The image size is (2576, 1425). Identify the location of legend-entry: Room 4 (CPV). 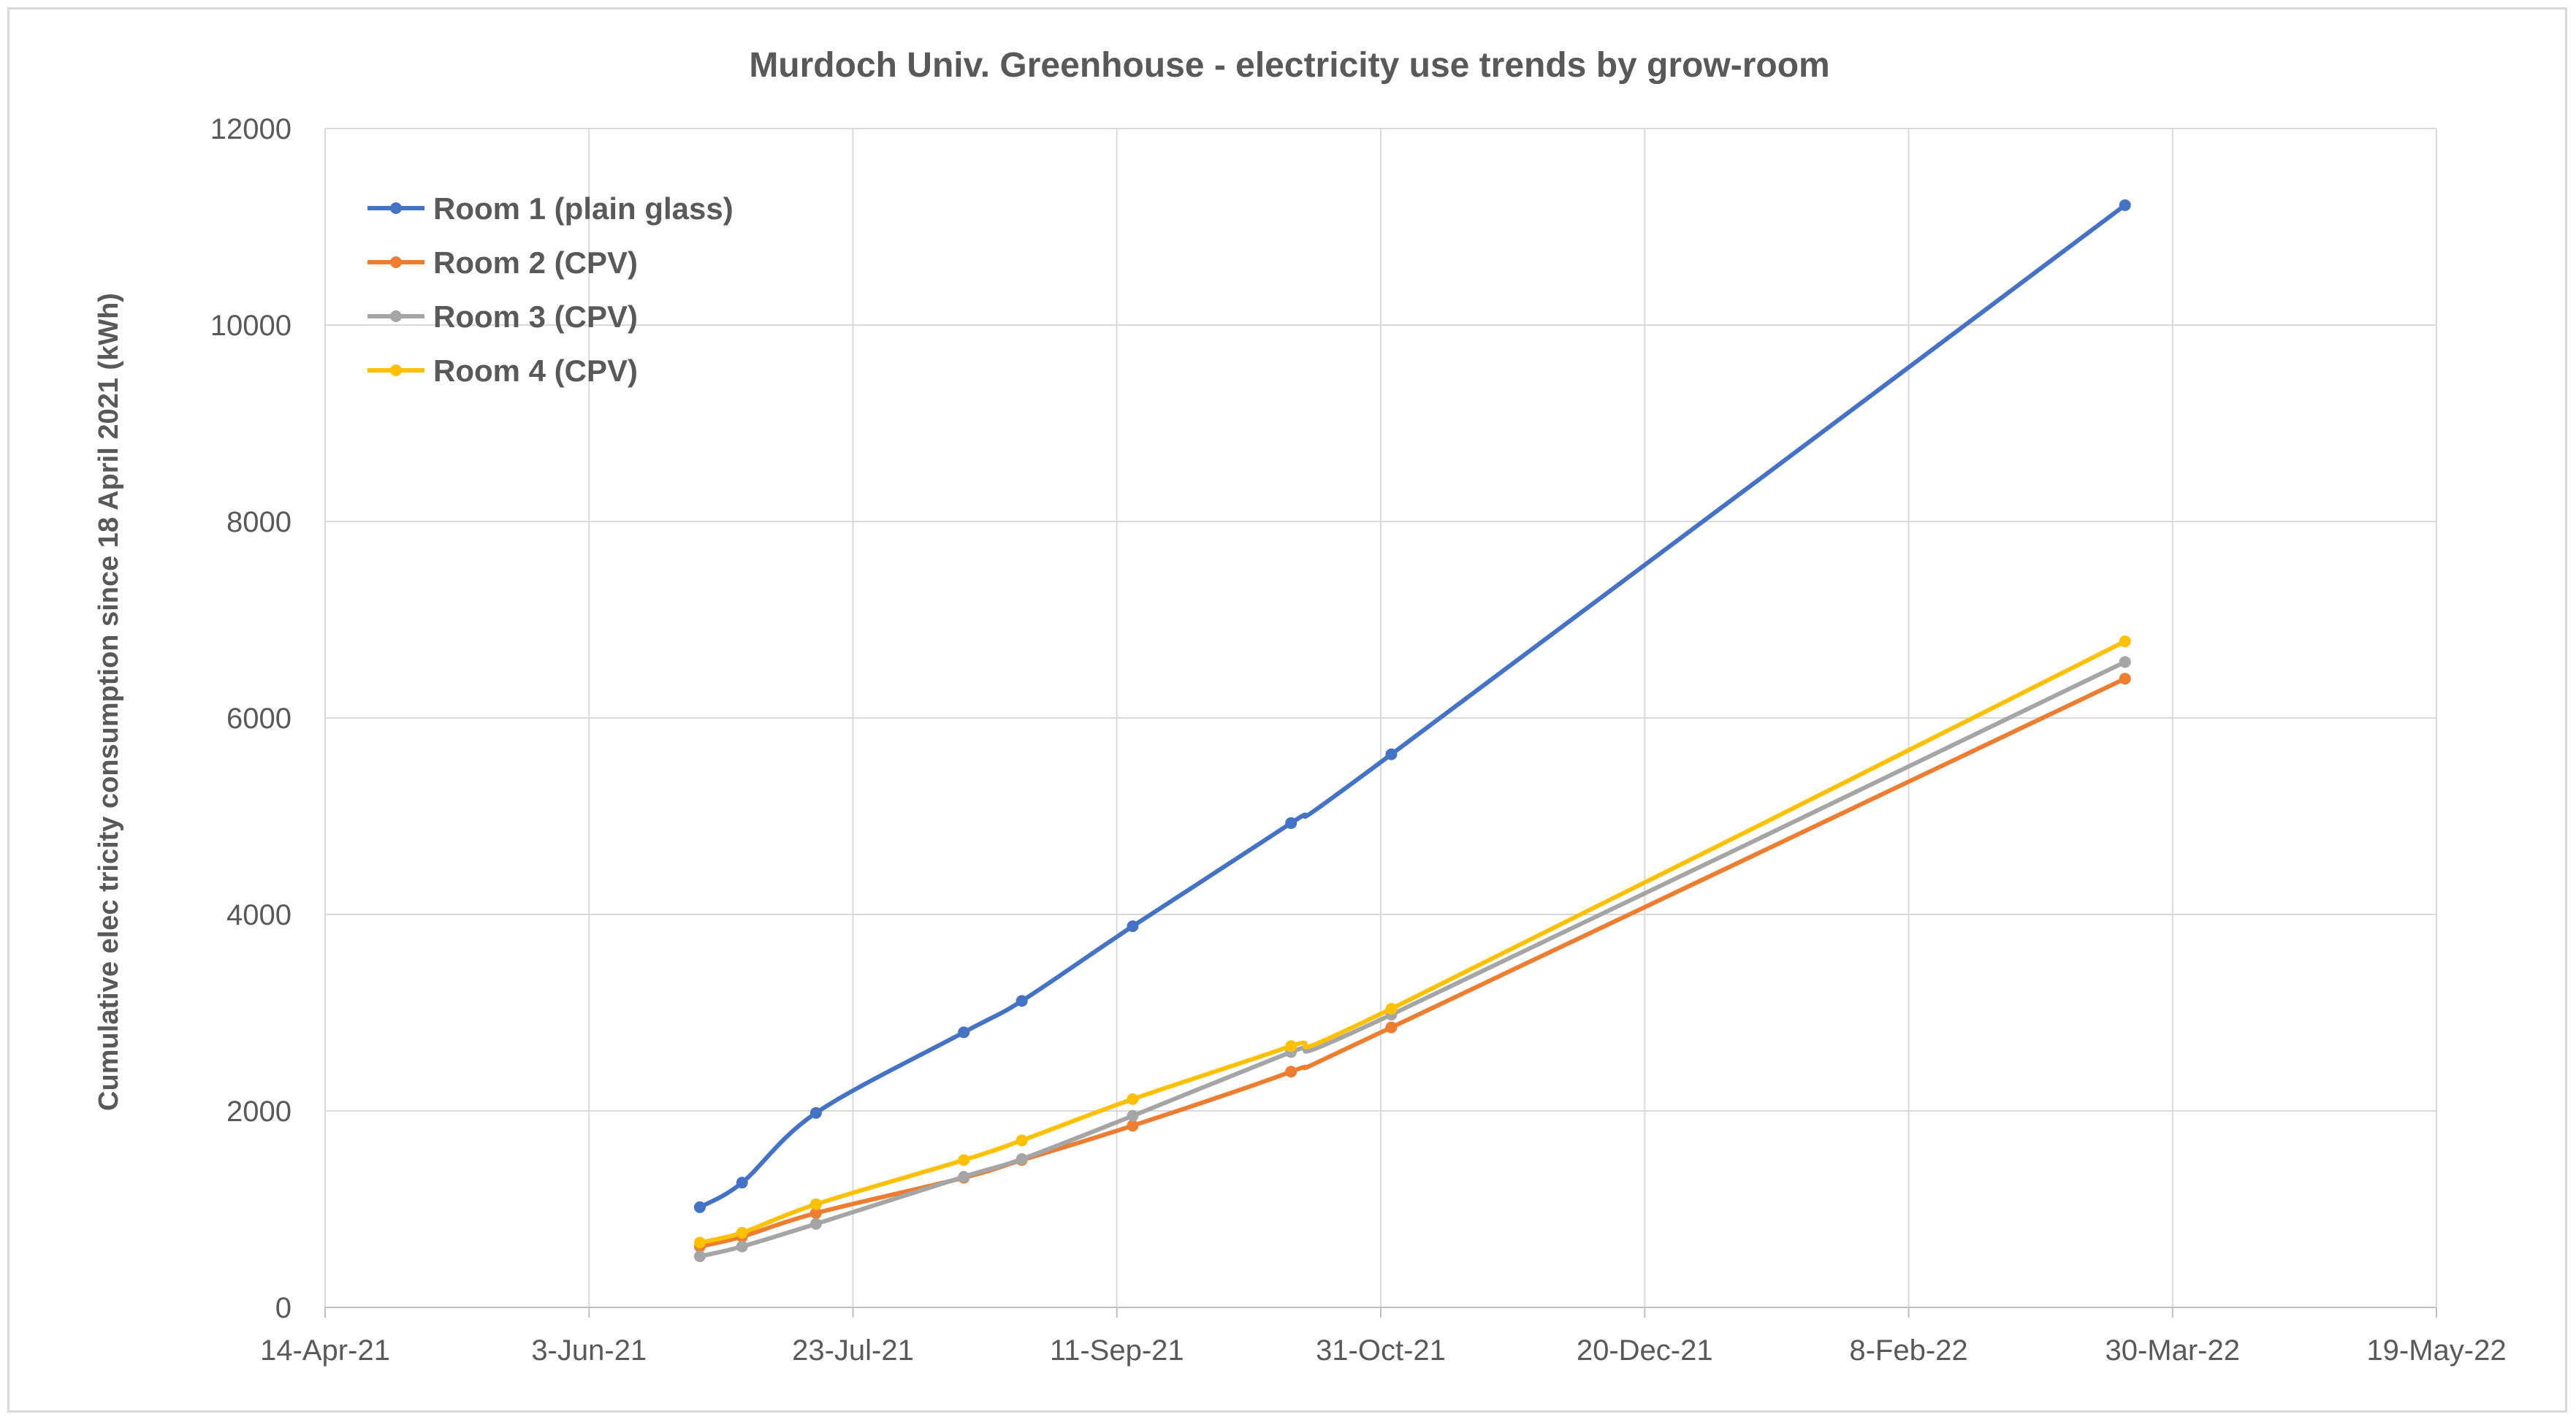
(502, 371).